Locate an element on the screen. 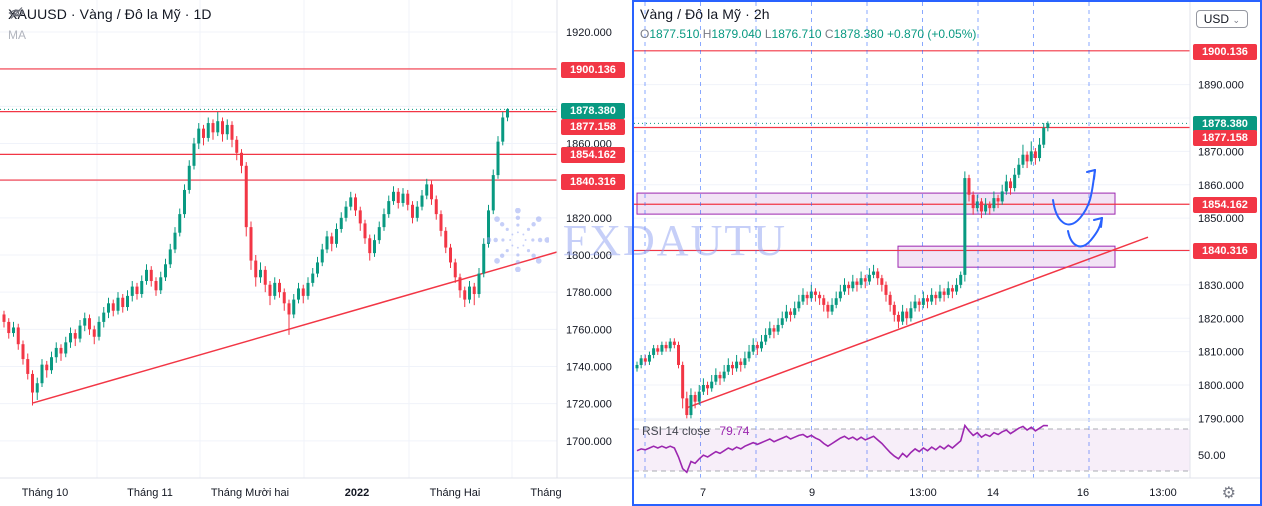 This screenshot has height=506, width=1262. price-tick: 1720.000 is located at coordinates (589, 405).